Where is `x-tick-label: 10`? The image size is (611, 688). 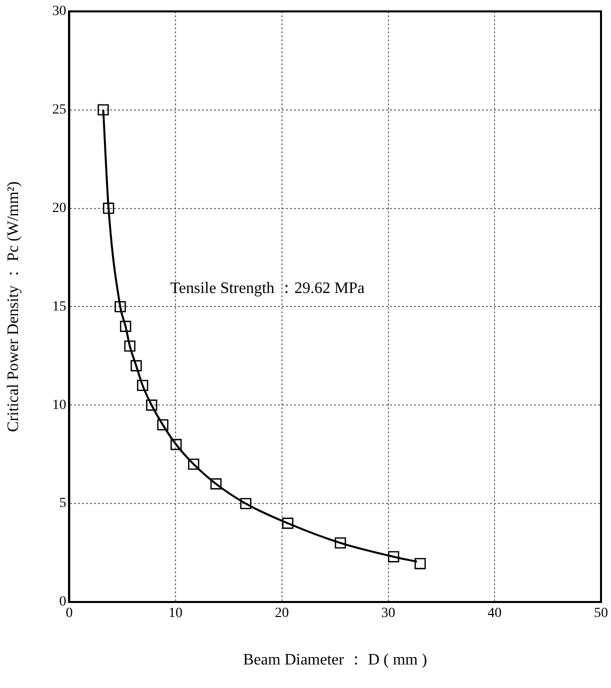
x-tick-label: 10 is located at coordinates (175, 614).